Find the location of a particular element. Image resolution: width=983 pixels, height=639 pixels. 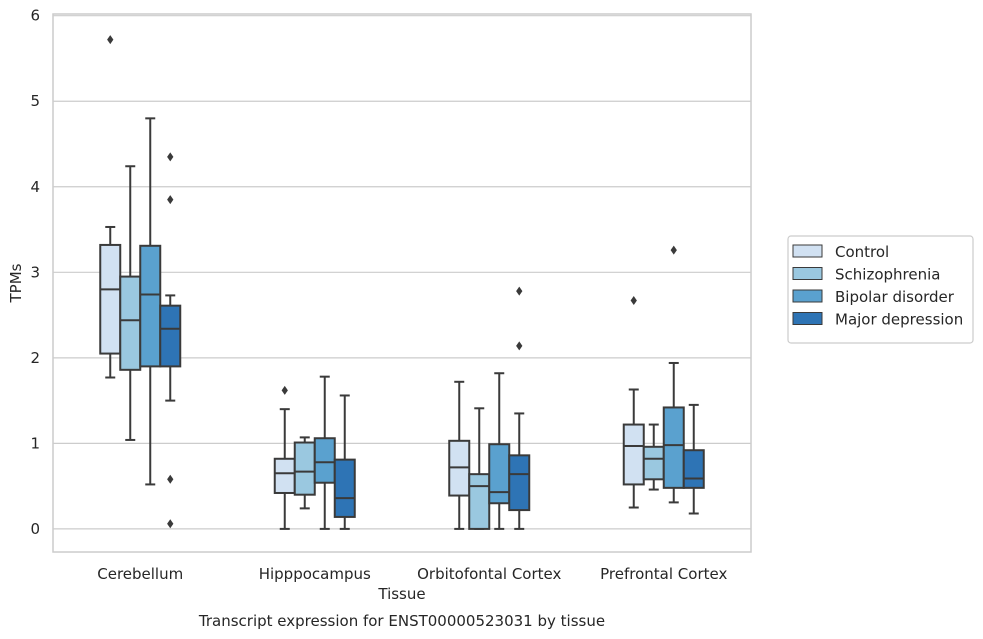

y-tick-label: 0 is located at coordinates (35, 529).